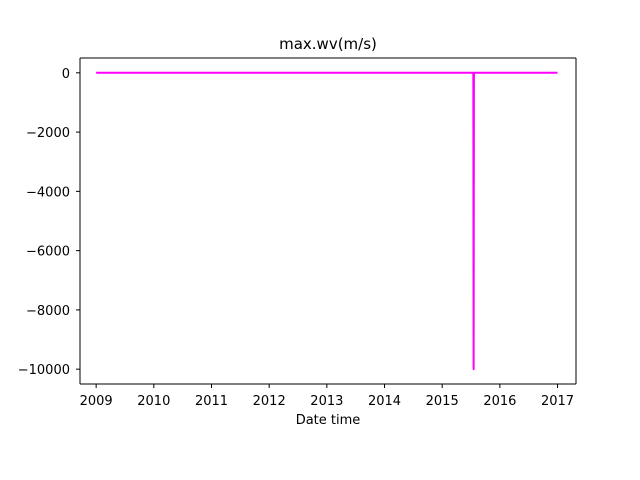 The image size is (640, 480). Describe the element at coordinates (48, 252) in the screenshot. I see `y-tick-label: −6000` at that location.